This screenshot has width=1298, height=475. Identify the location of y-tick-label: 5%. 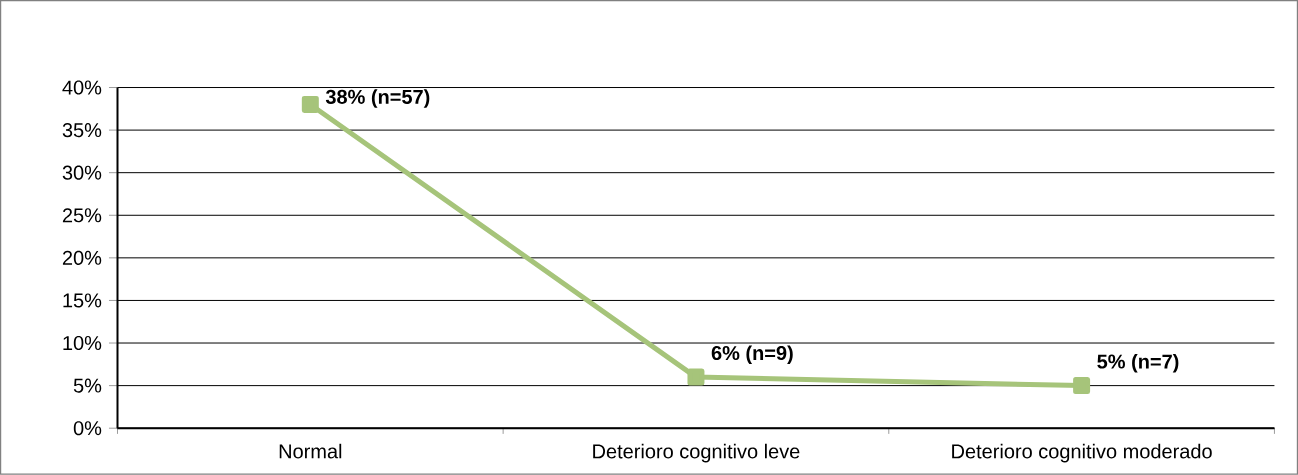
(87, 385).